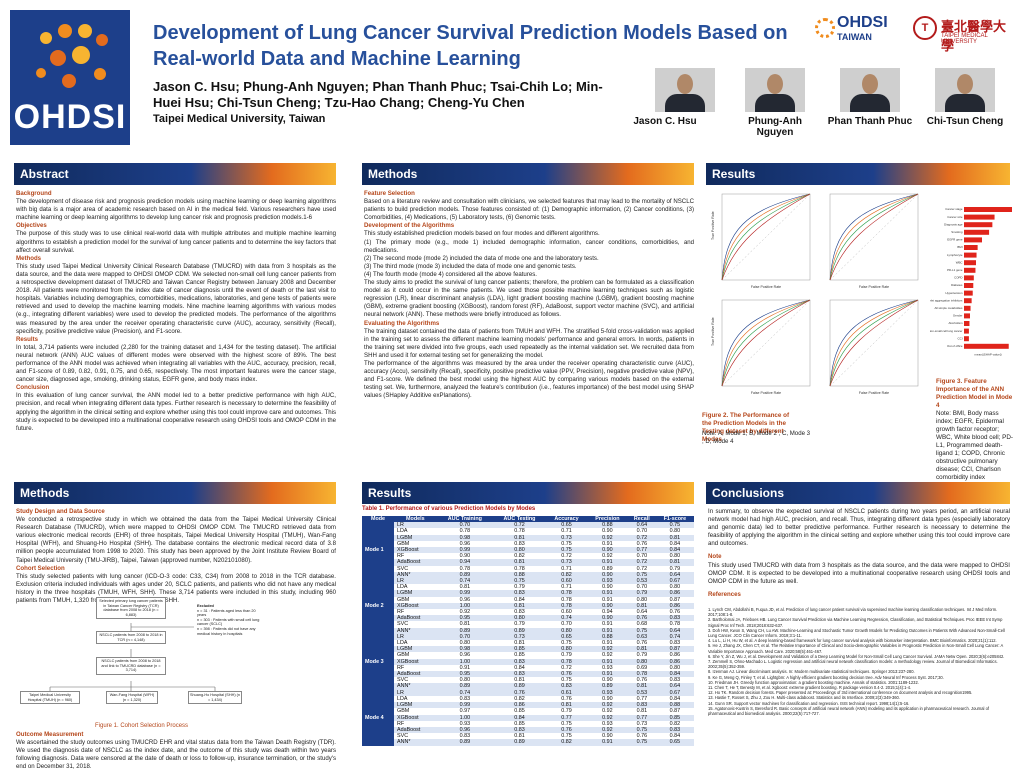  Describe the element at coordinates (528, 600) in the screenshot. I see `table-row: GBM 0.96 0.84 0.78 0.91 0.80 0.87` at that location.